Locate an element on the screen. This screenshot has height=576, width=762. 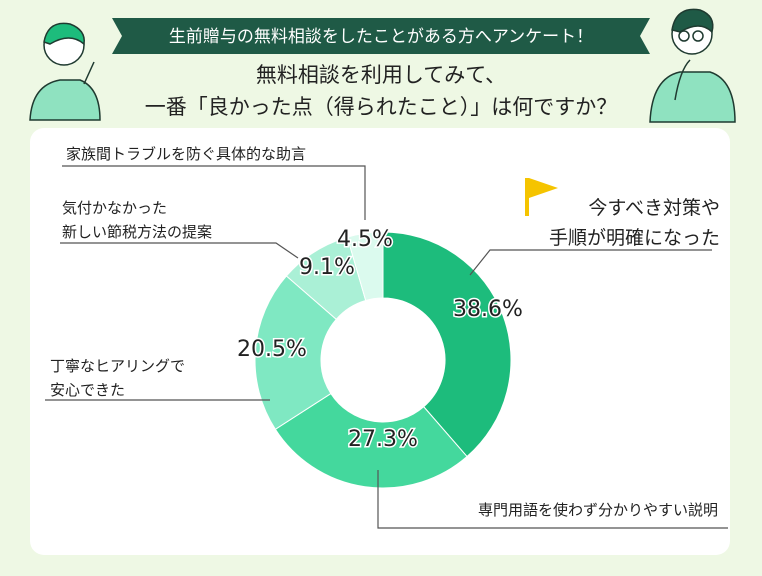
title-banner is located at coordinates (381, 36).